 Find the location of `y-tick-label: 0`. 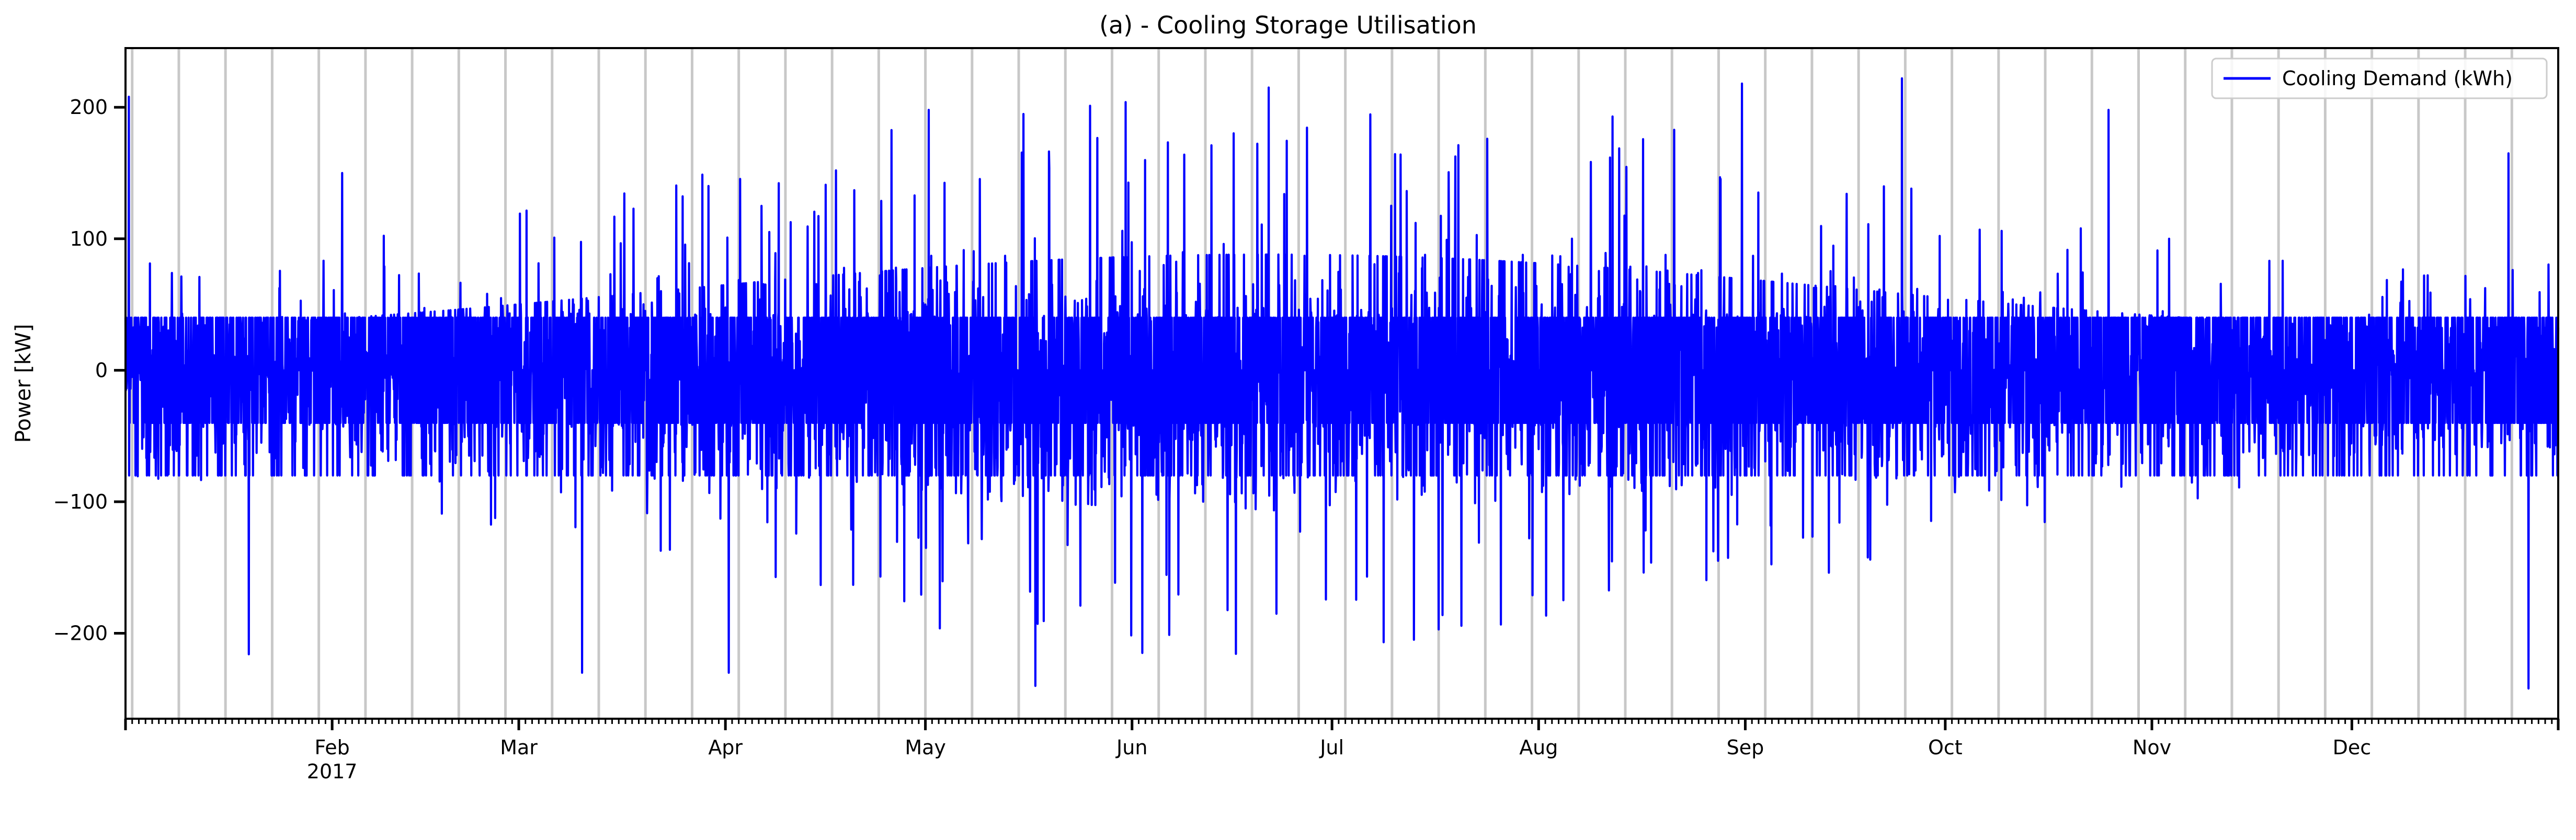

y-tick-label: 0 is located at coordinates (102, 370).